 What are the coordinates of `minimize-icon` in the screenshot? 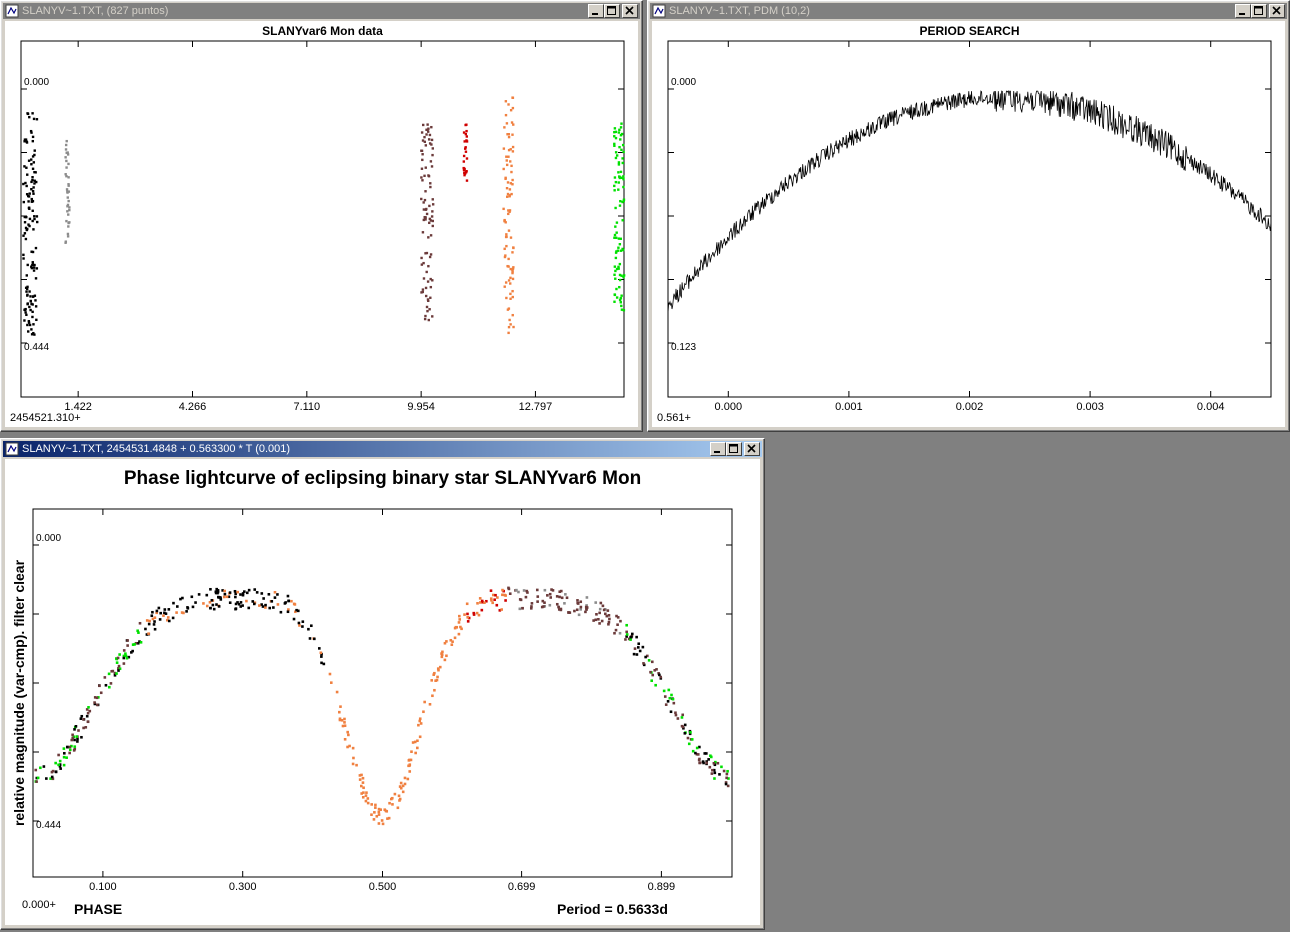 It's located at (596, 11).